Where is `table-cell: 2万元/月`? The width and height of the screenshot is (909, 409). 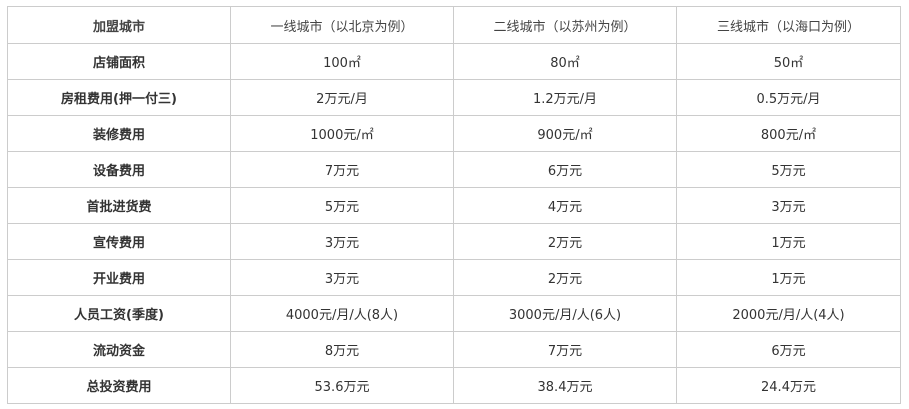
table-cell: 2万元/月 is located at coordinates (342, 97).